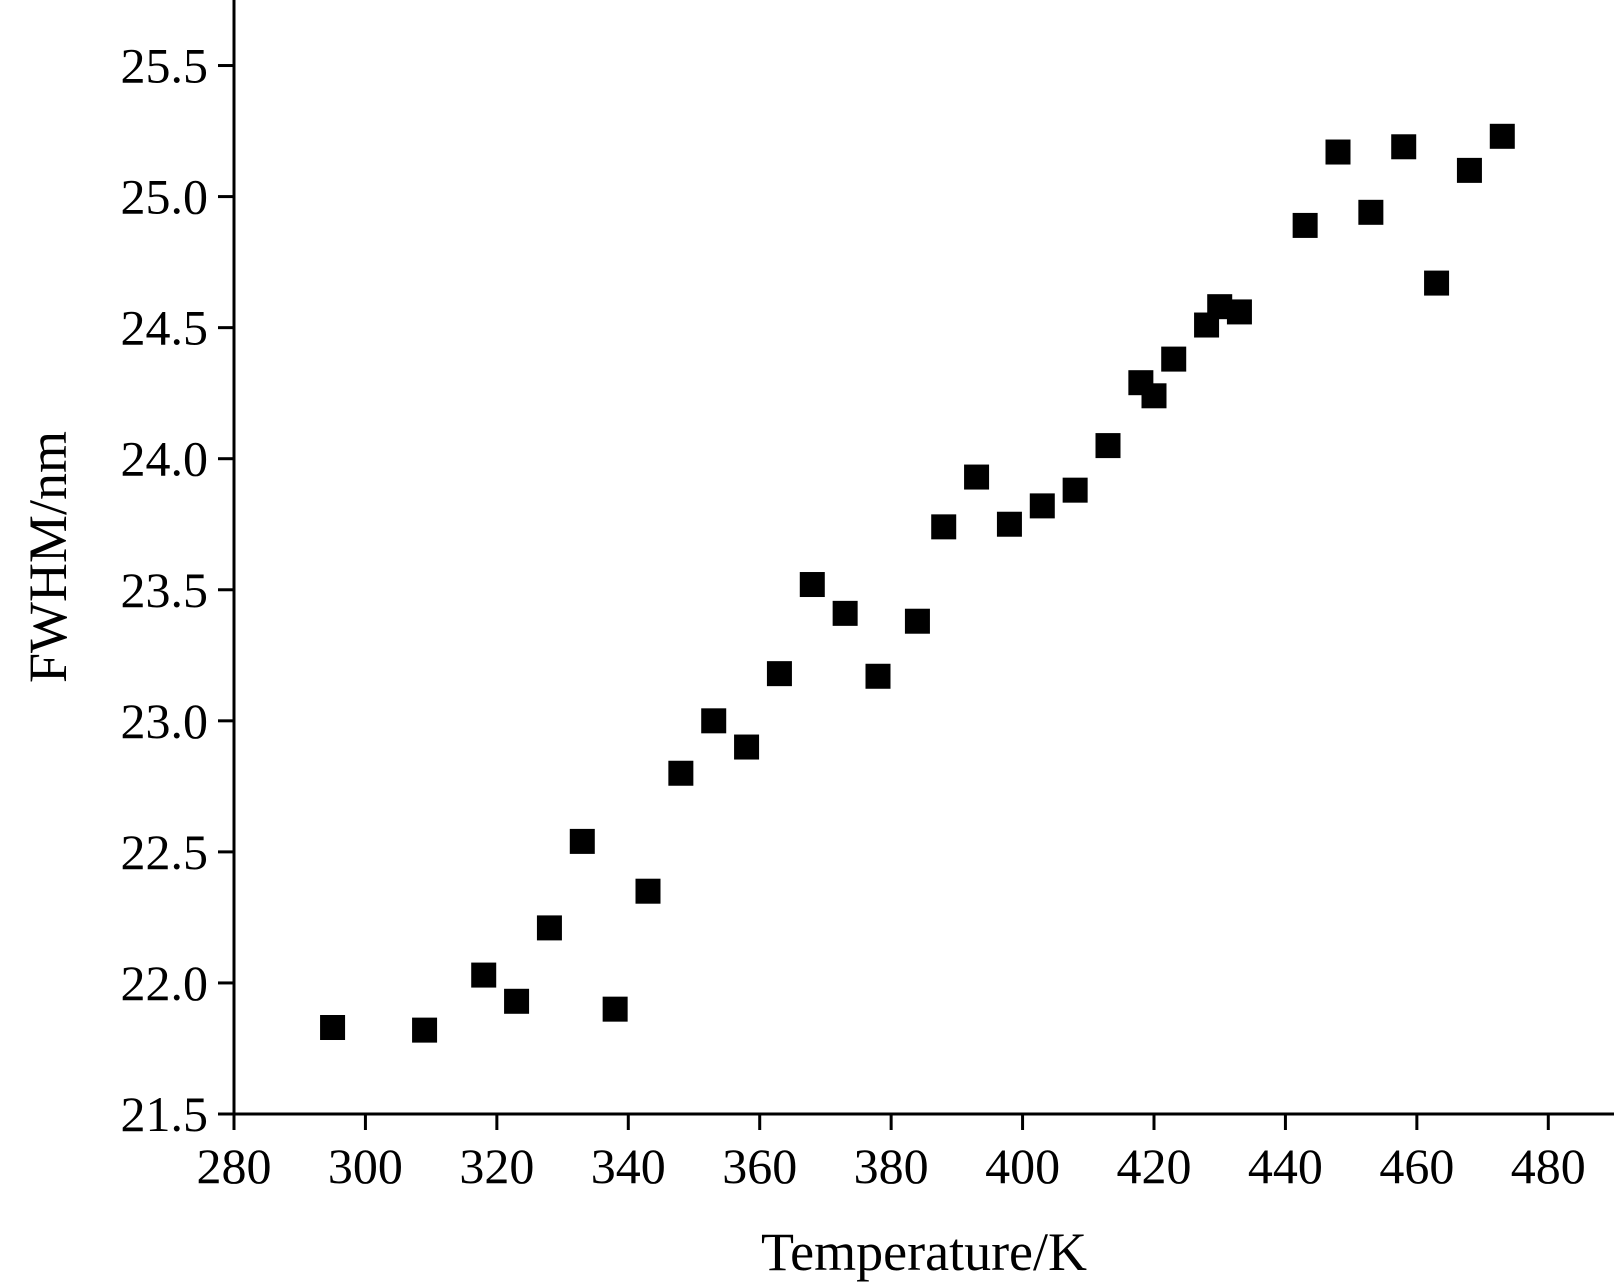 The image size is (1619, 1288). Describe the element at coordinates (1285, 1166) in the screenshot. I see `x-tick-label: 440` at that location.